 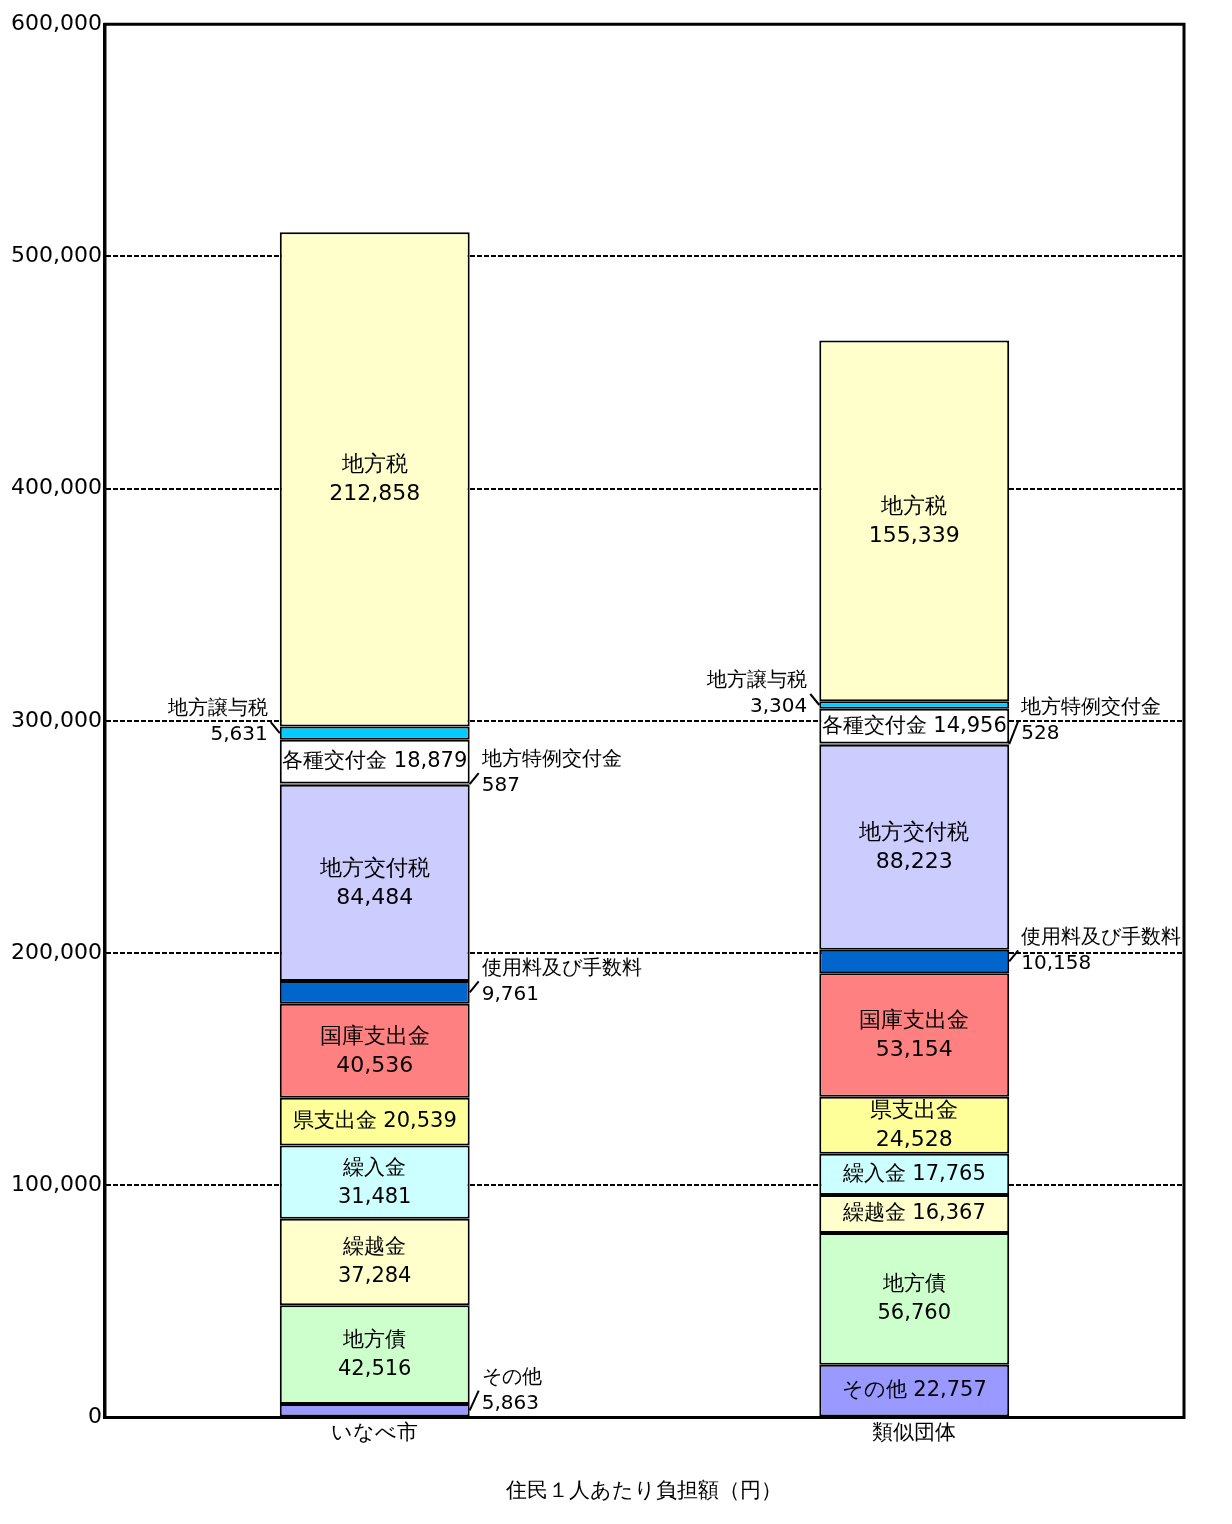 What do you see at coordinates (1091, 706) in the screenshot?
I see `text: 地方特例交付金` at bounding box center [1091, 706].